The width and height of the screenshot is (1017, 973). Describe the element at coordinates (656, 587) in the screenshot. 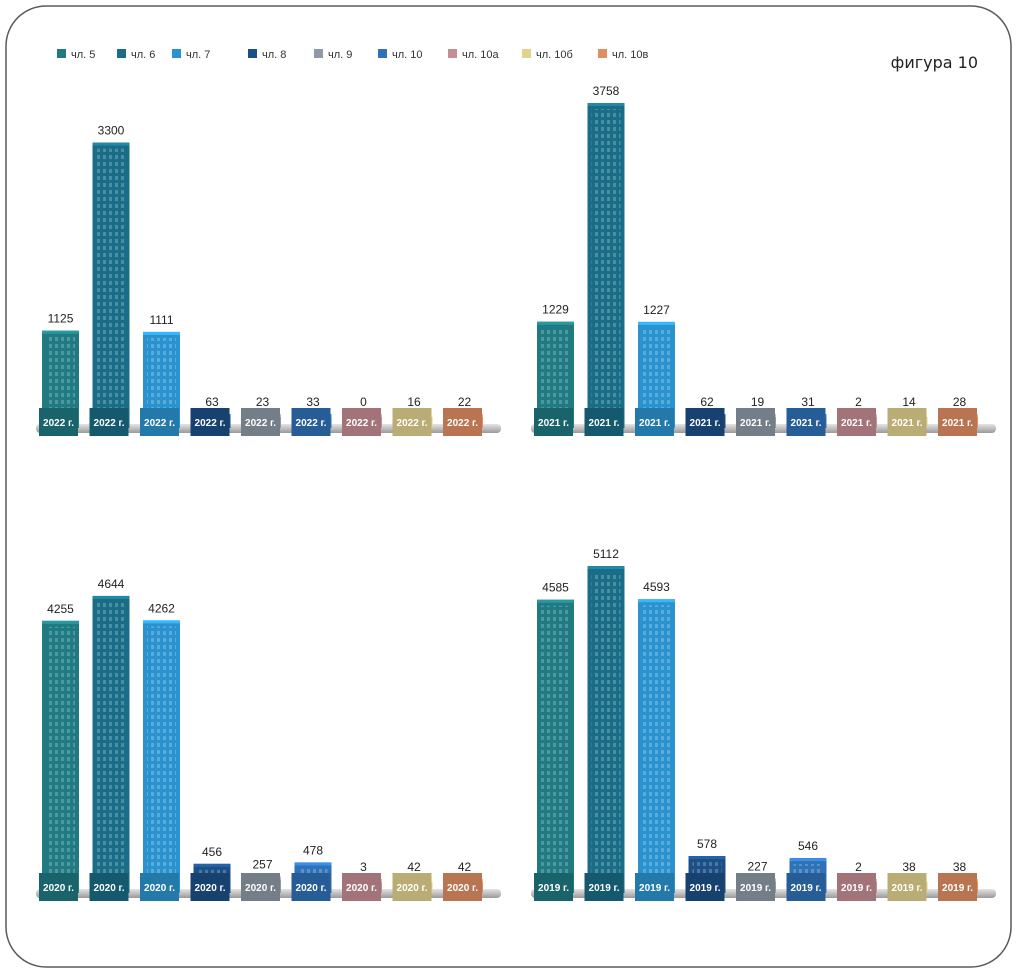

I see `value-label: 4593` at that location.